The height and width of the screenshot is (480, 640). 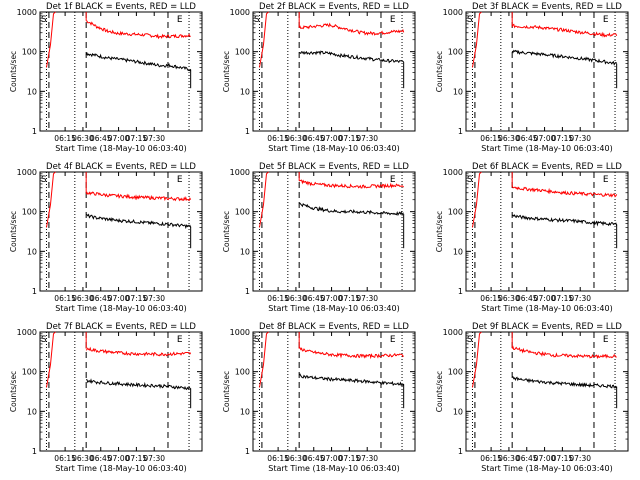 I want to click on panel-title: Det 3f BLACK = Events, RED = LLD, so click(x=547, y=7).